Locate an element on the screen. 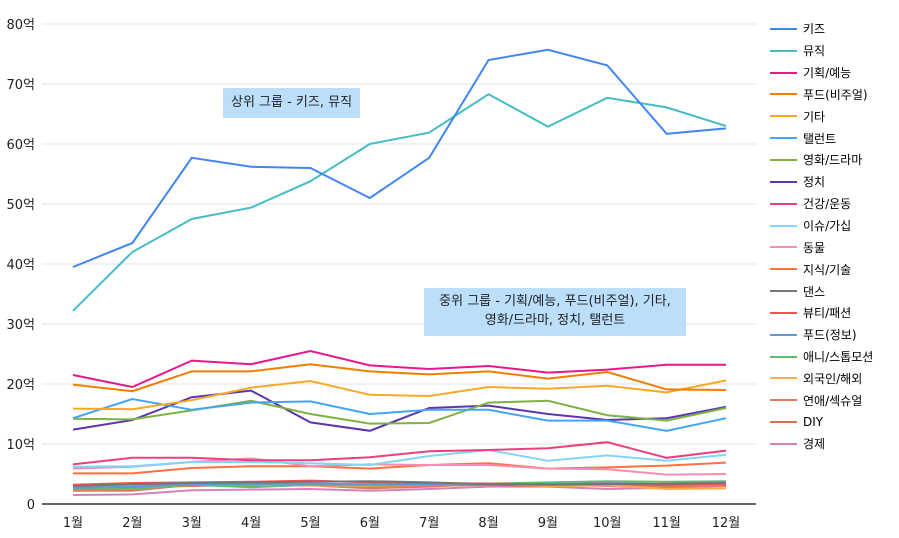  series-line-기획/예능 is located at coordinates (399, 369).